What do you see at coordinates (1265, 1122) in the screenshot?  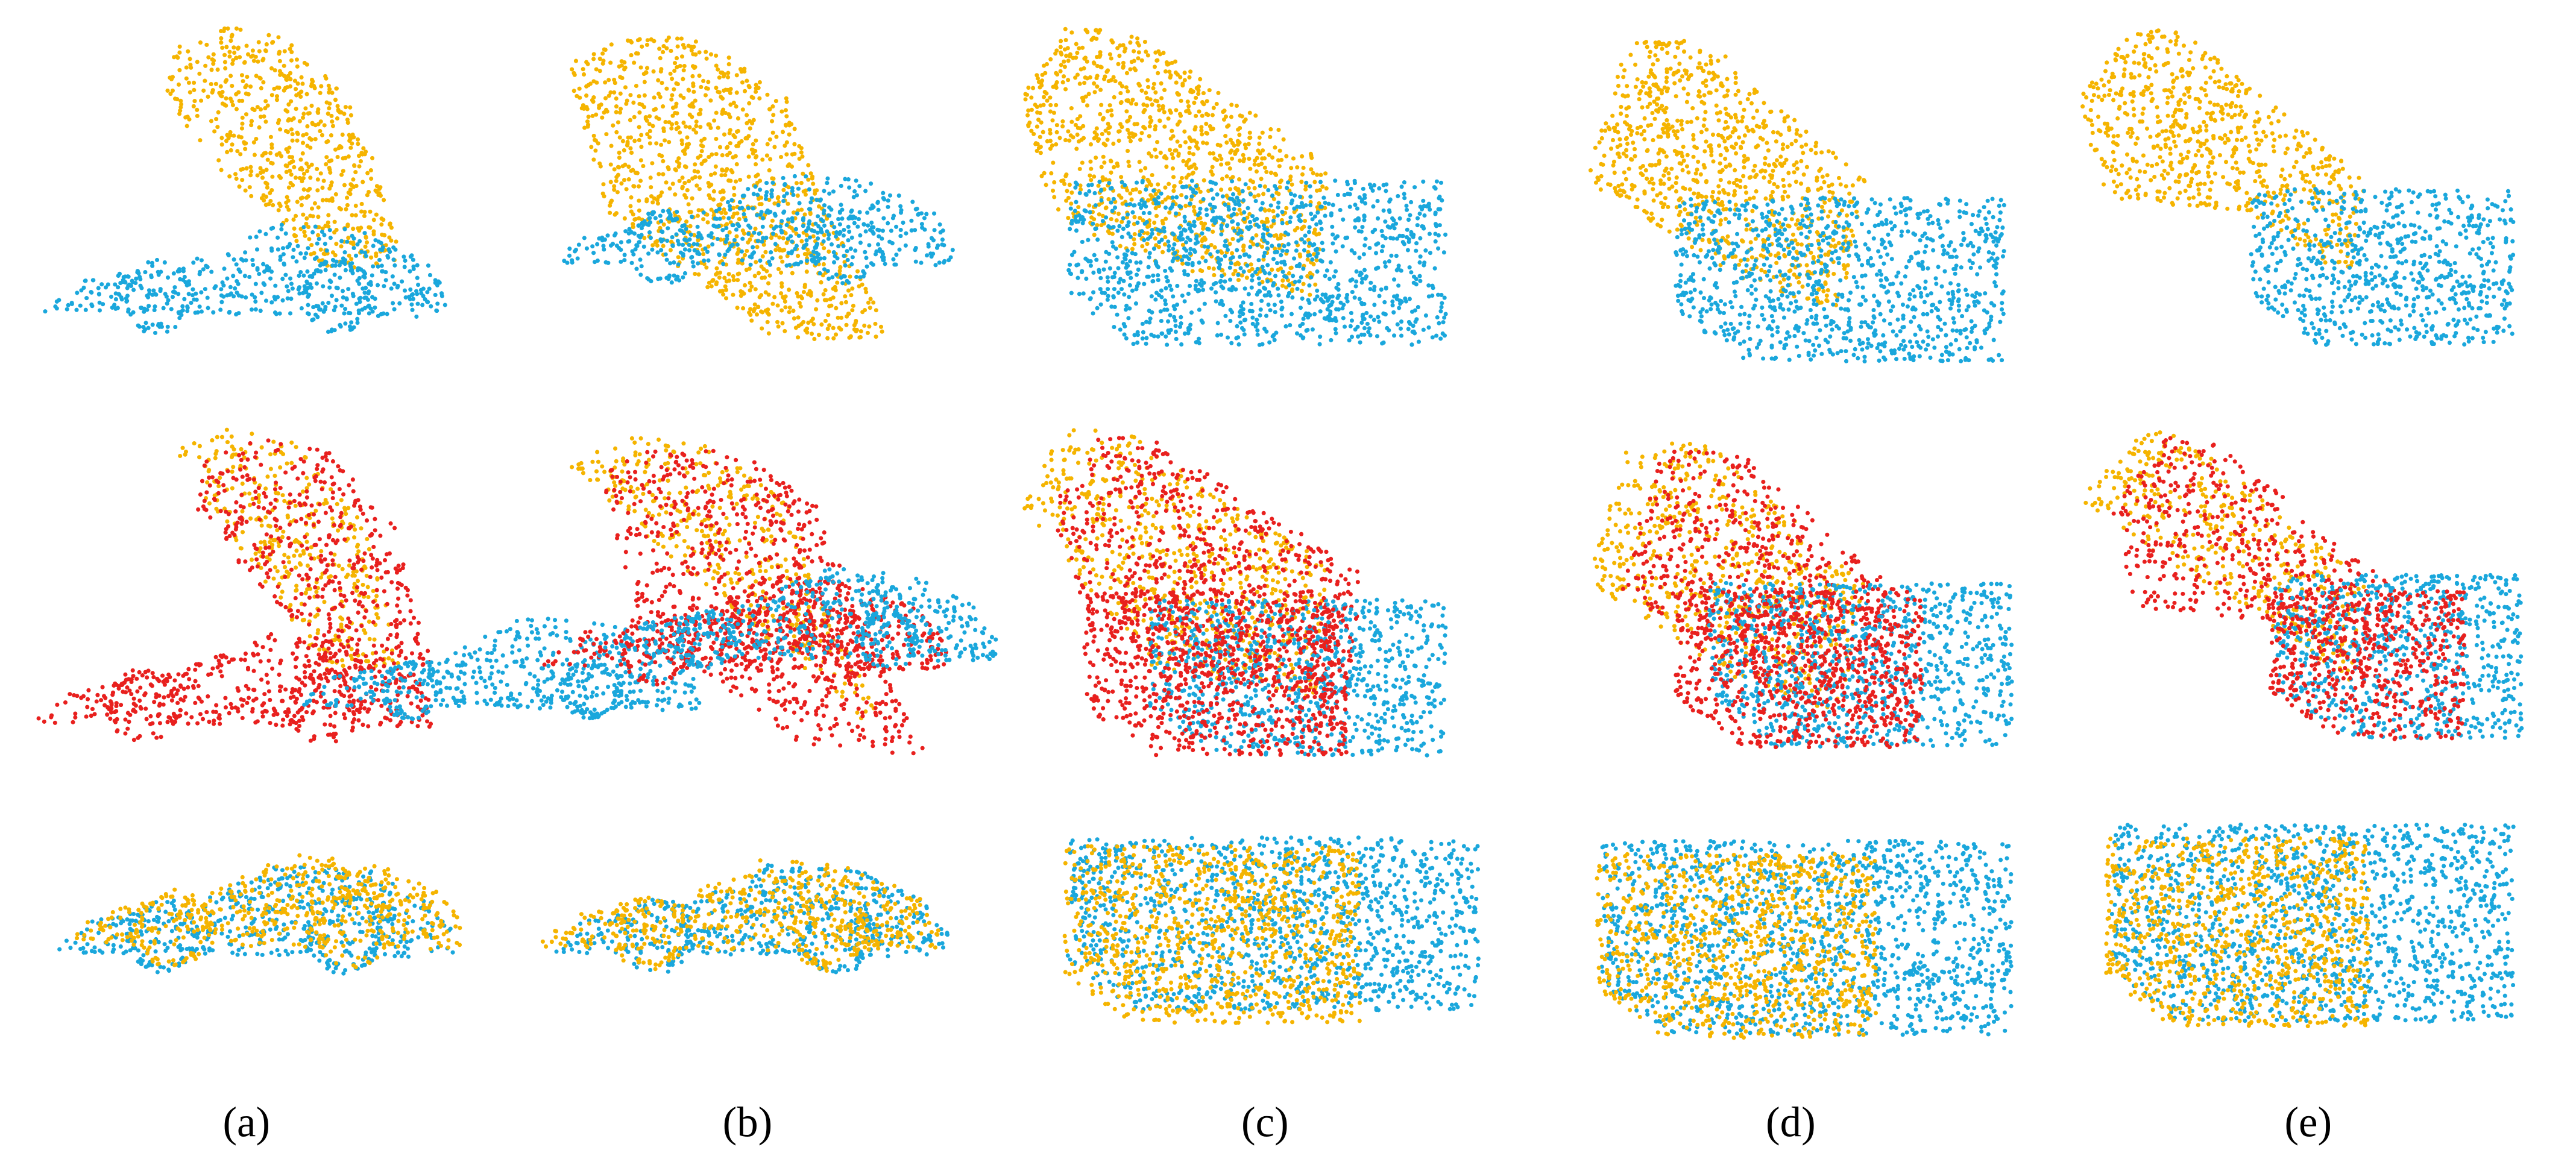 I see `panel-label: (c)` at bounding box center [1265, 1122].